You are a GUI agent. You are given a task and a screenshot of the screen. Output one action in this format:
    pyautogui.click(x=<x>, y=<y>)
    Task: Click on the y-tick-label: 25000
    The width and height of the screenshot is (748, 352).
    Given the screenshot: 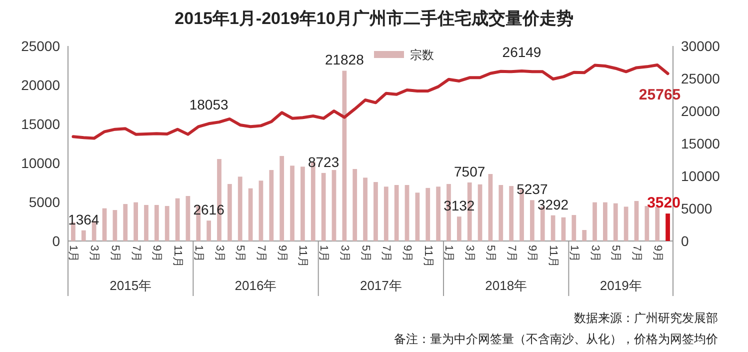 What is the action you would take?
    pyautogui.click(x=40, y=46)
    